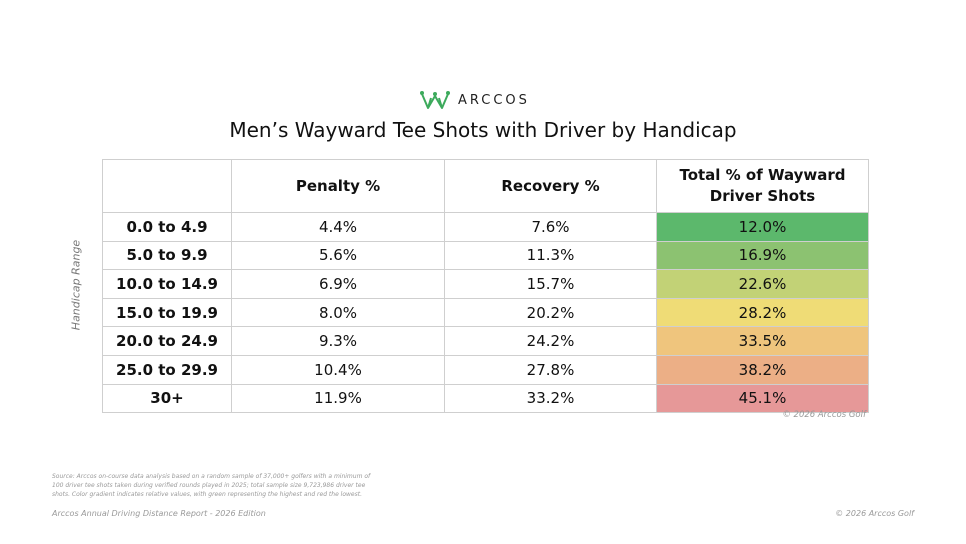 This screenshot has width=966, height=544. Describe the element at coordinates (167, 186) in the screenshot. I see `header-blank` at that location.